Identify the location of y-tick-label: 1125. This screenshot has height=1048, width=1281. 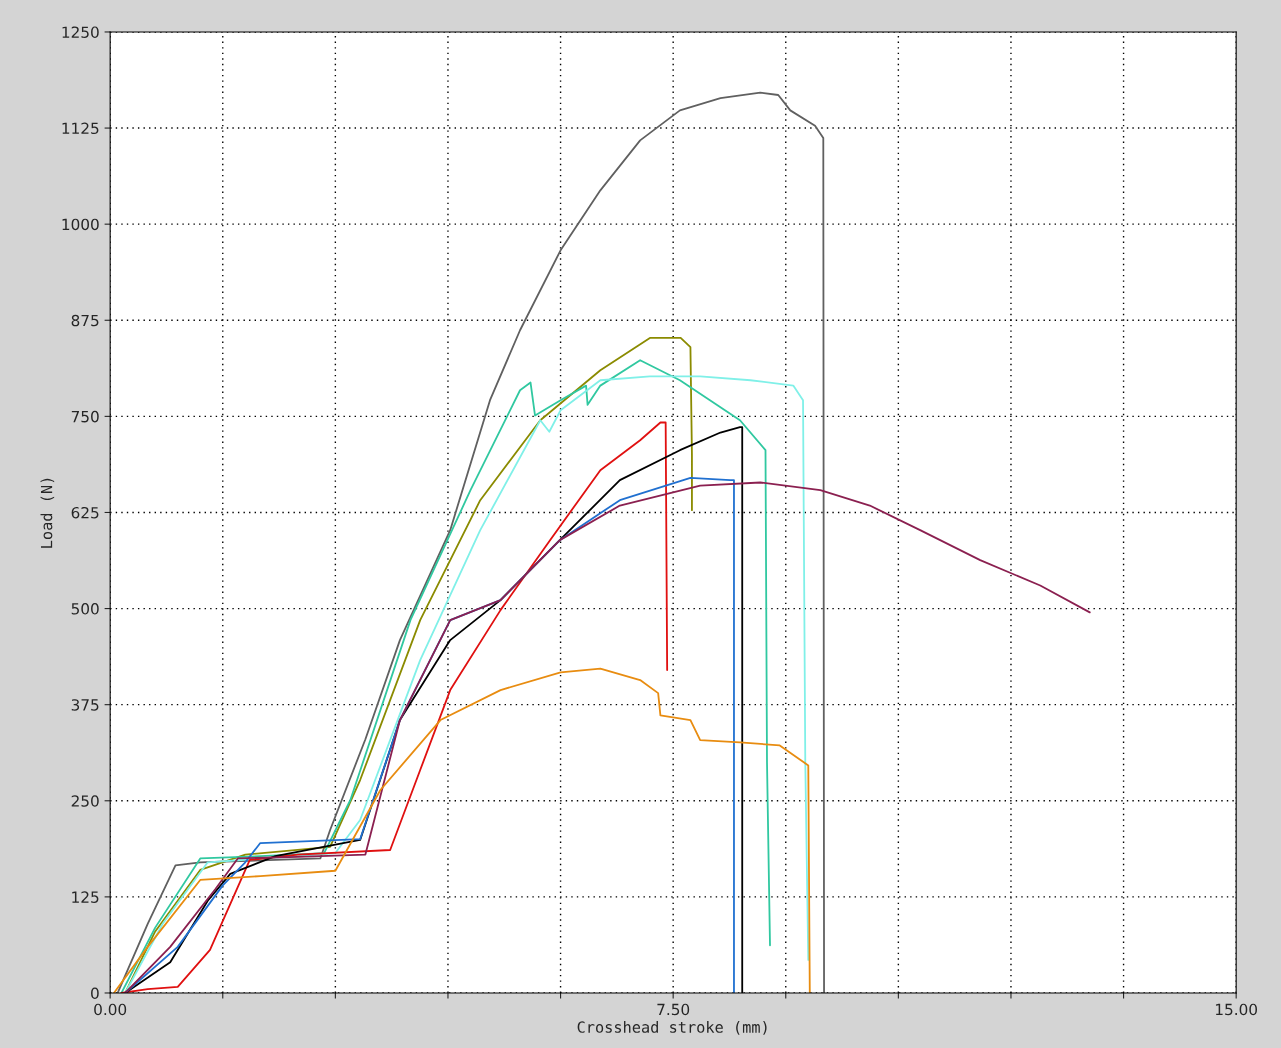
(80, 128).